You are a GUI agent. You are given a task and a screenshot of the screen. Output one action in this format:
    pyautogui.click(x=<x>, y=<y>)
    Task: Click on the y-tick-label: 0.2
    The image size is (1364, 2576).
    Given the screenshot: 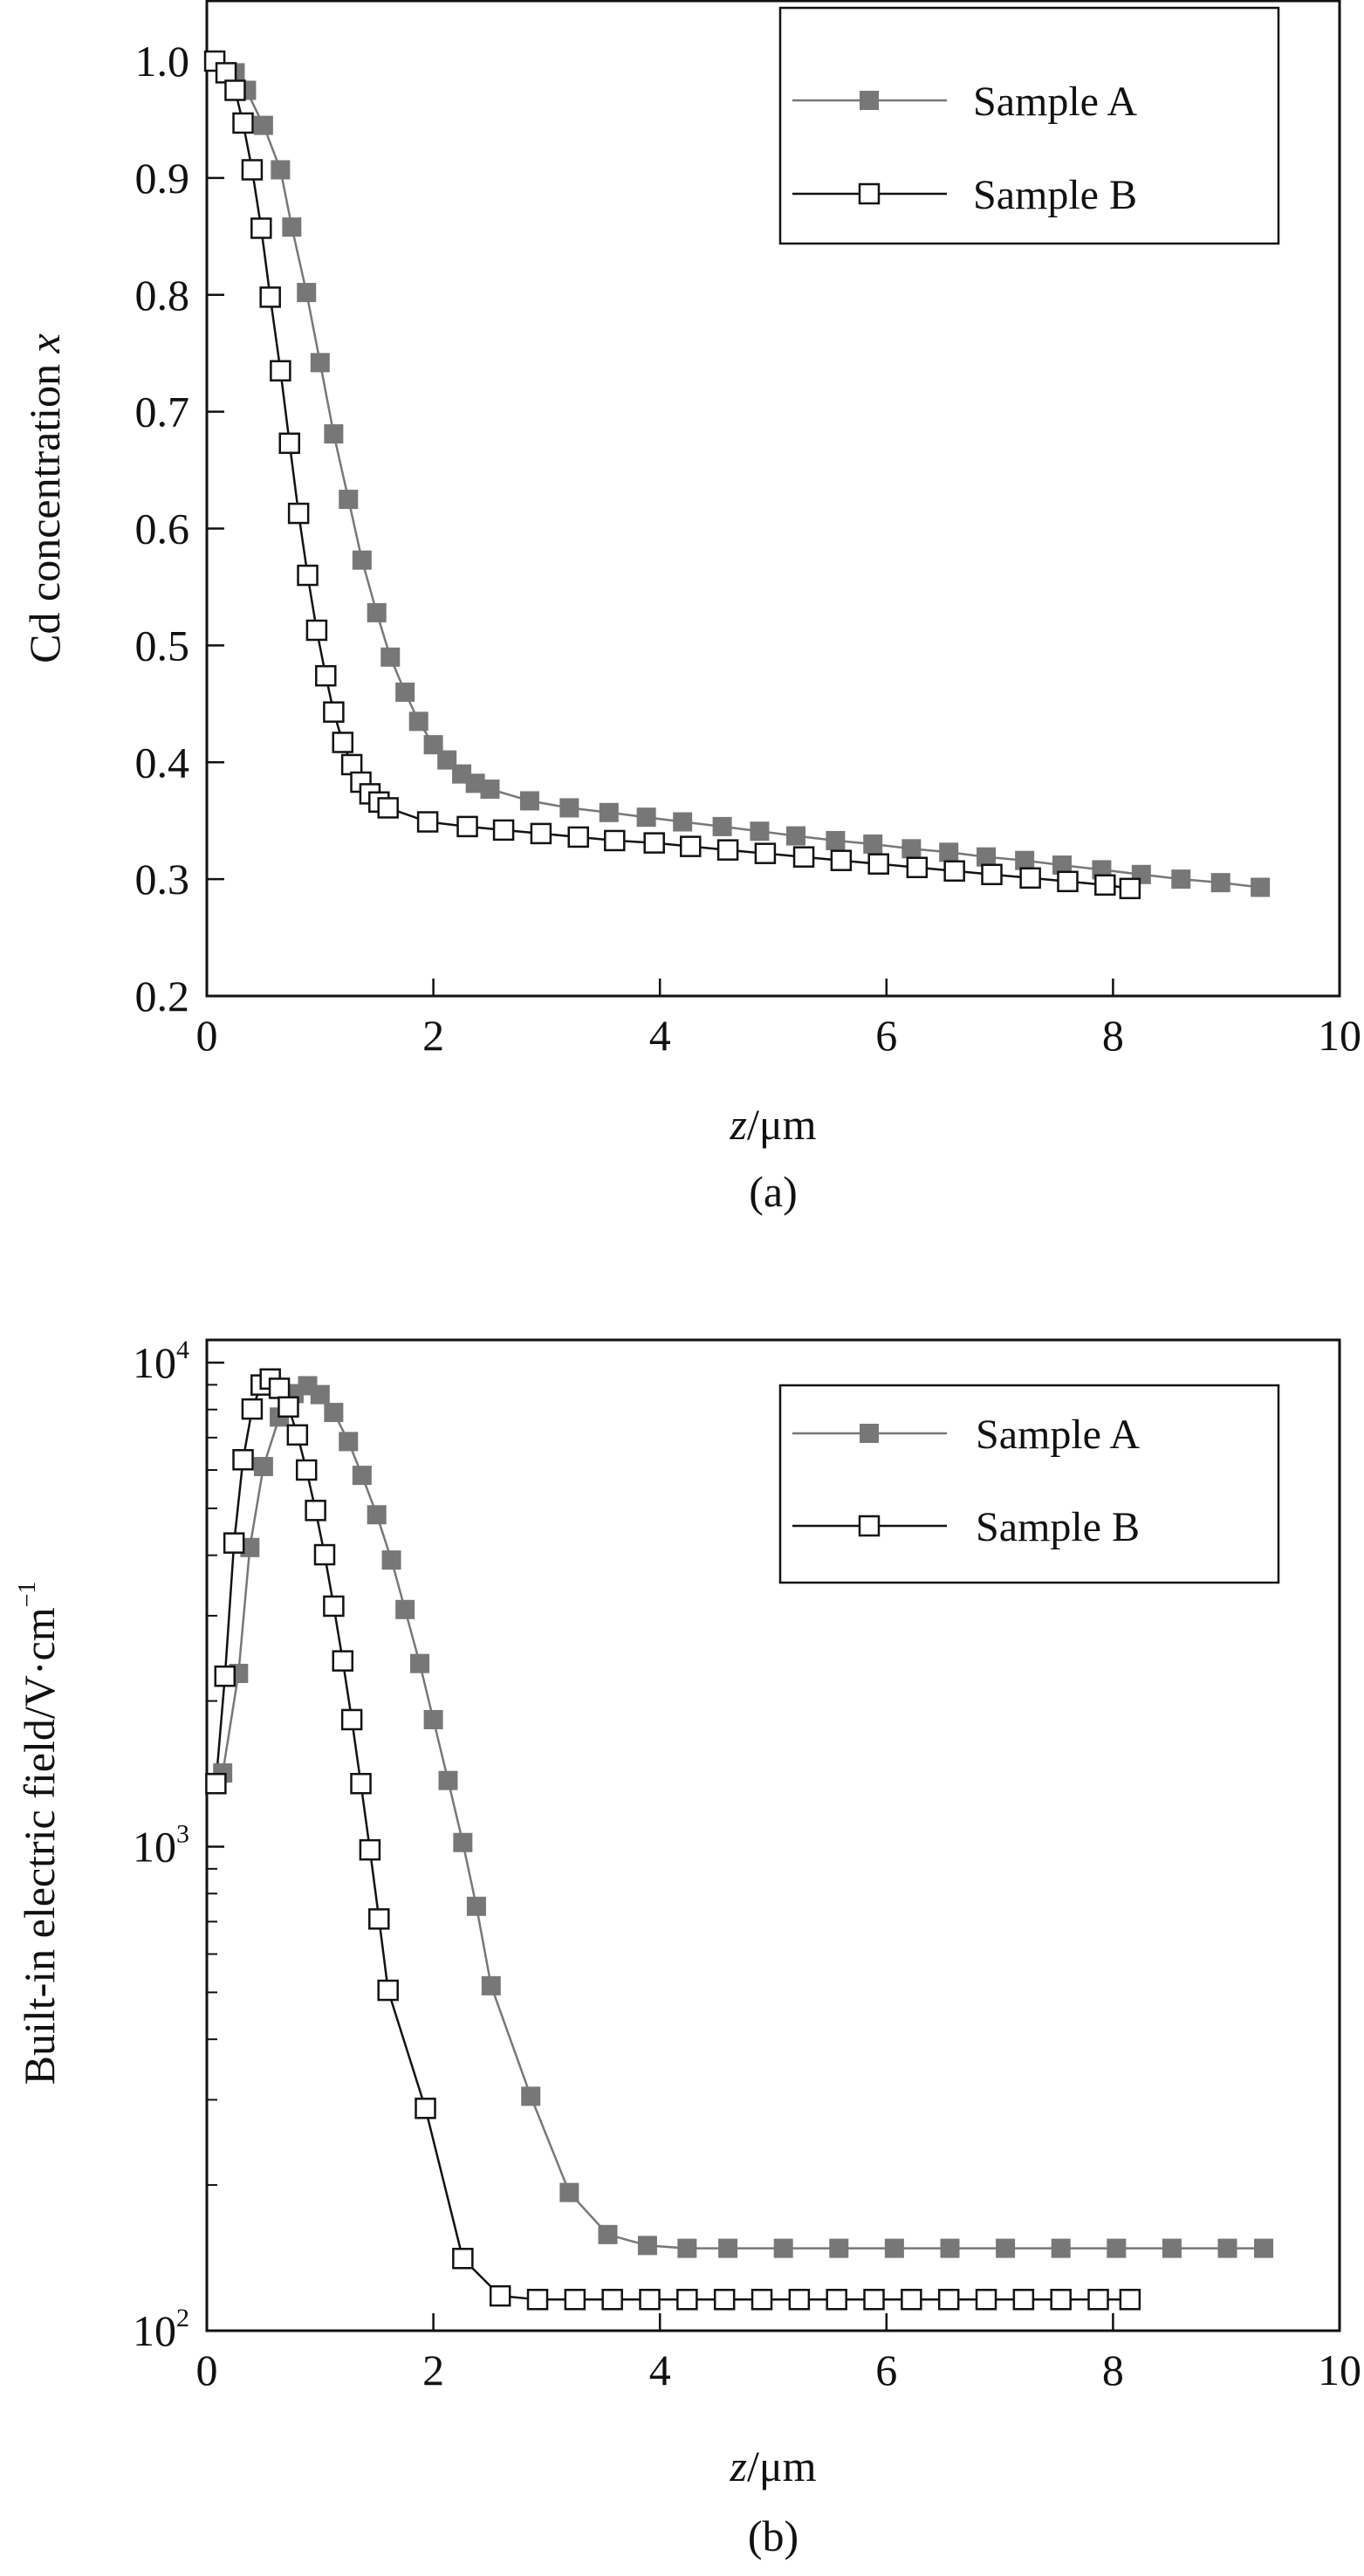 What is the action you would take?
    pyautogui.click(x=162, y=996)
    